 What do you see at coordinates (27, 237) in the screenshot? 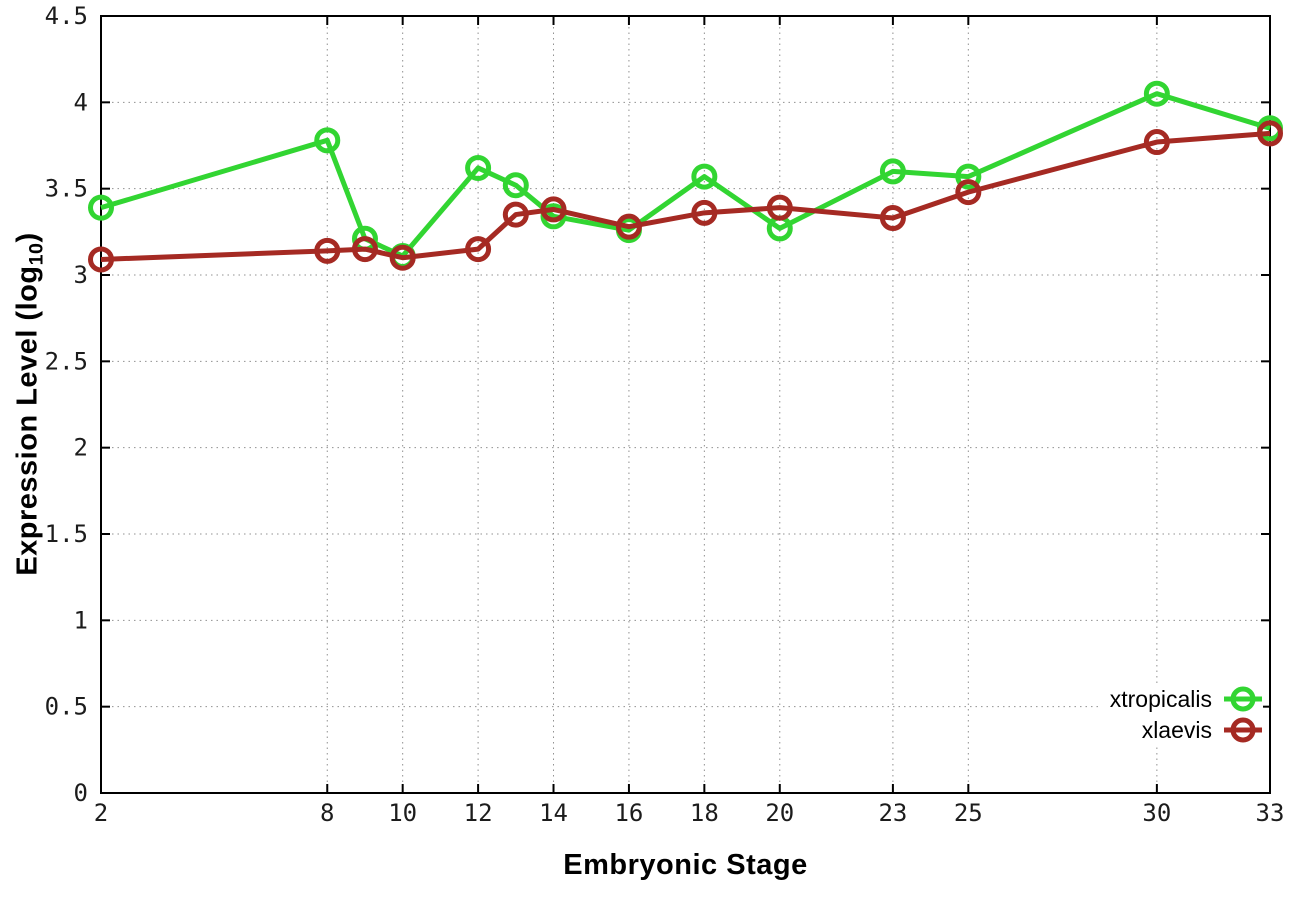
I see `y-axis-title-close: )` at bounding box center [27, 237].